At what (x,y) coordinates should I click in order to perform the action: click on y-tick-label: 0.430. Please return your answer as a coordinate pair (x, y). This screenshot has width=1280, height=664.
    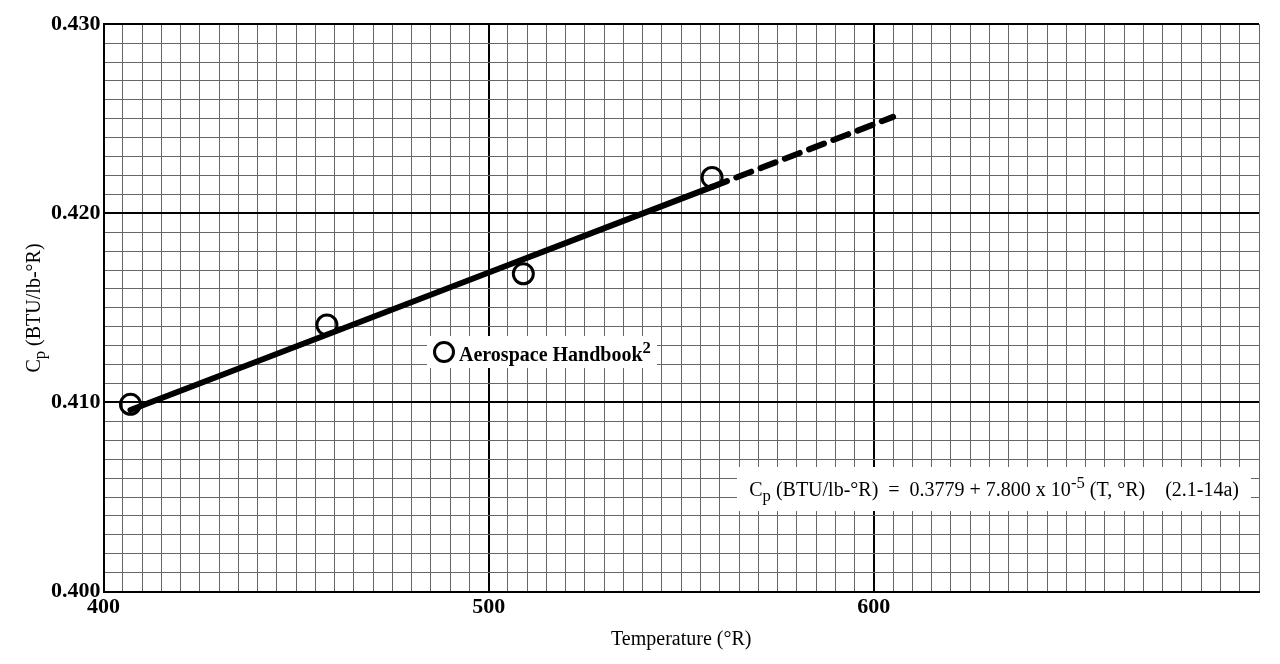
    Looking at the image, I should click on (76, 22).